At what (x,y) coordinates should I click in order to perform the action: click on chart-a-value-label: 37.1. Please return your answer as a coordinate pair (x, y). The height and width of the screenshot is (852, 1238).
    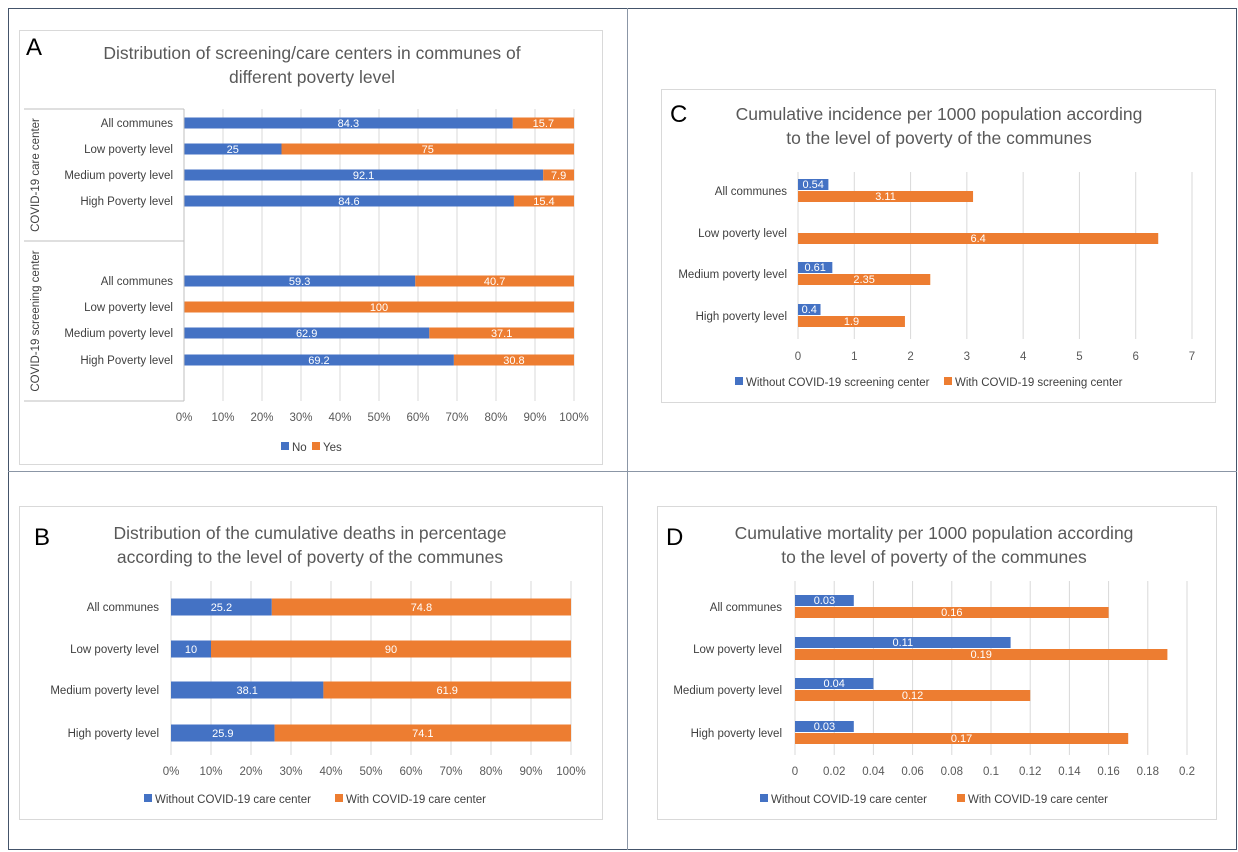
    Looking at the image, I should click on (501, 334).